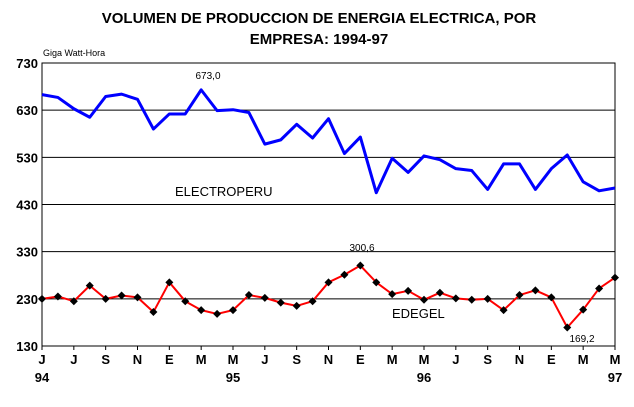 This screenshot has width=634, height=407. Describe the element at coordinates (105, 359) in the screenshot. I see `x-tick-label-2: S` at that location.